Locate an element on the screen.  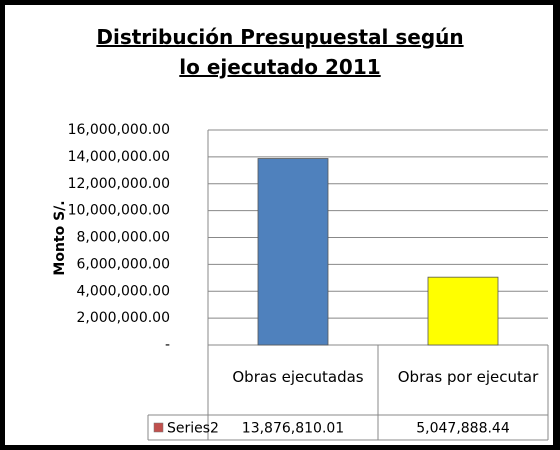
data-table-value: 5,047,888.44 is located at coordinates (463, 429).